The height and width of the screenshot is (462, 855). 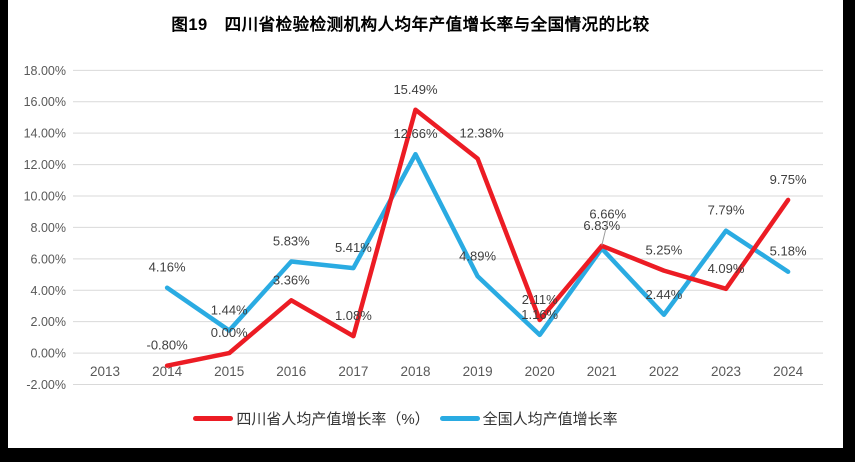 I want to click on y-tick-label: -2.00%, so click(x=46, y=385).